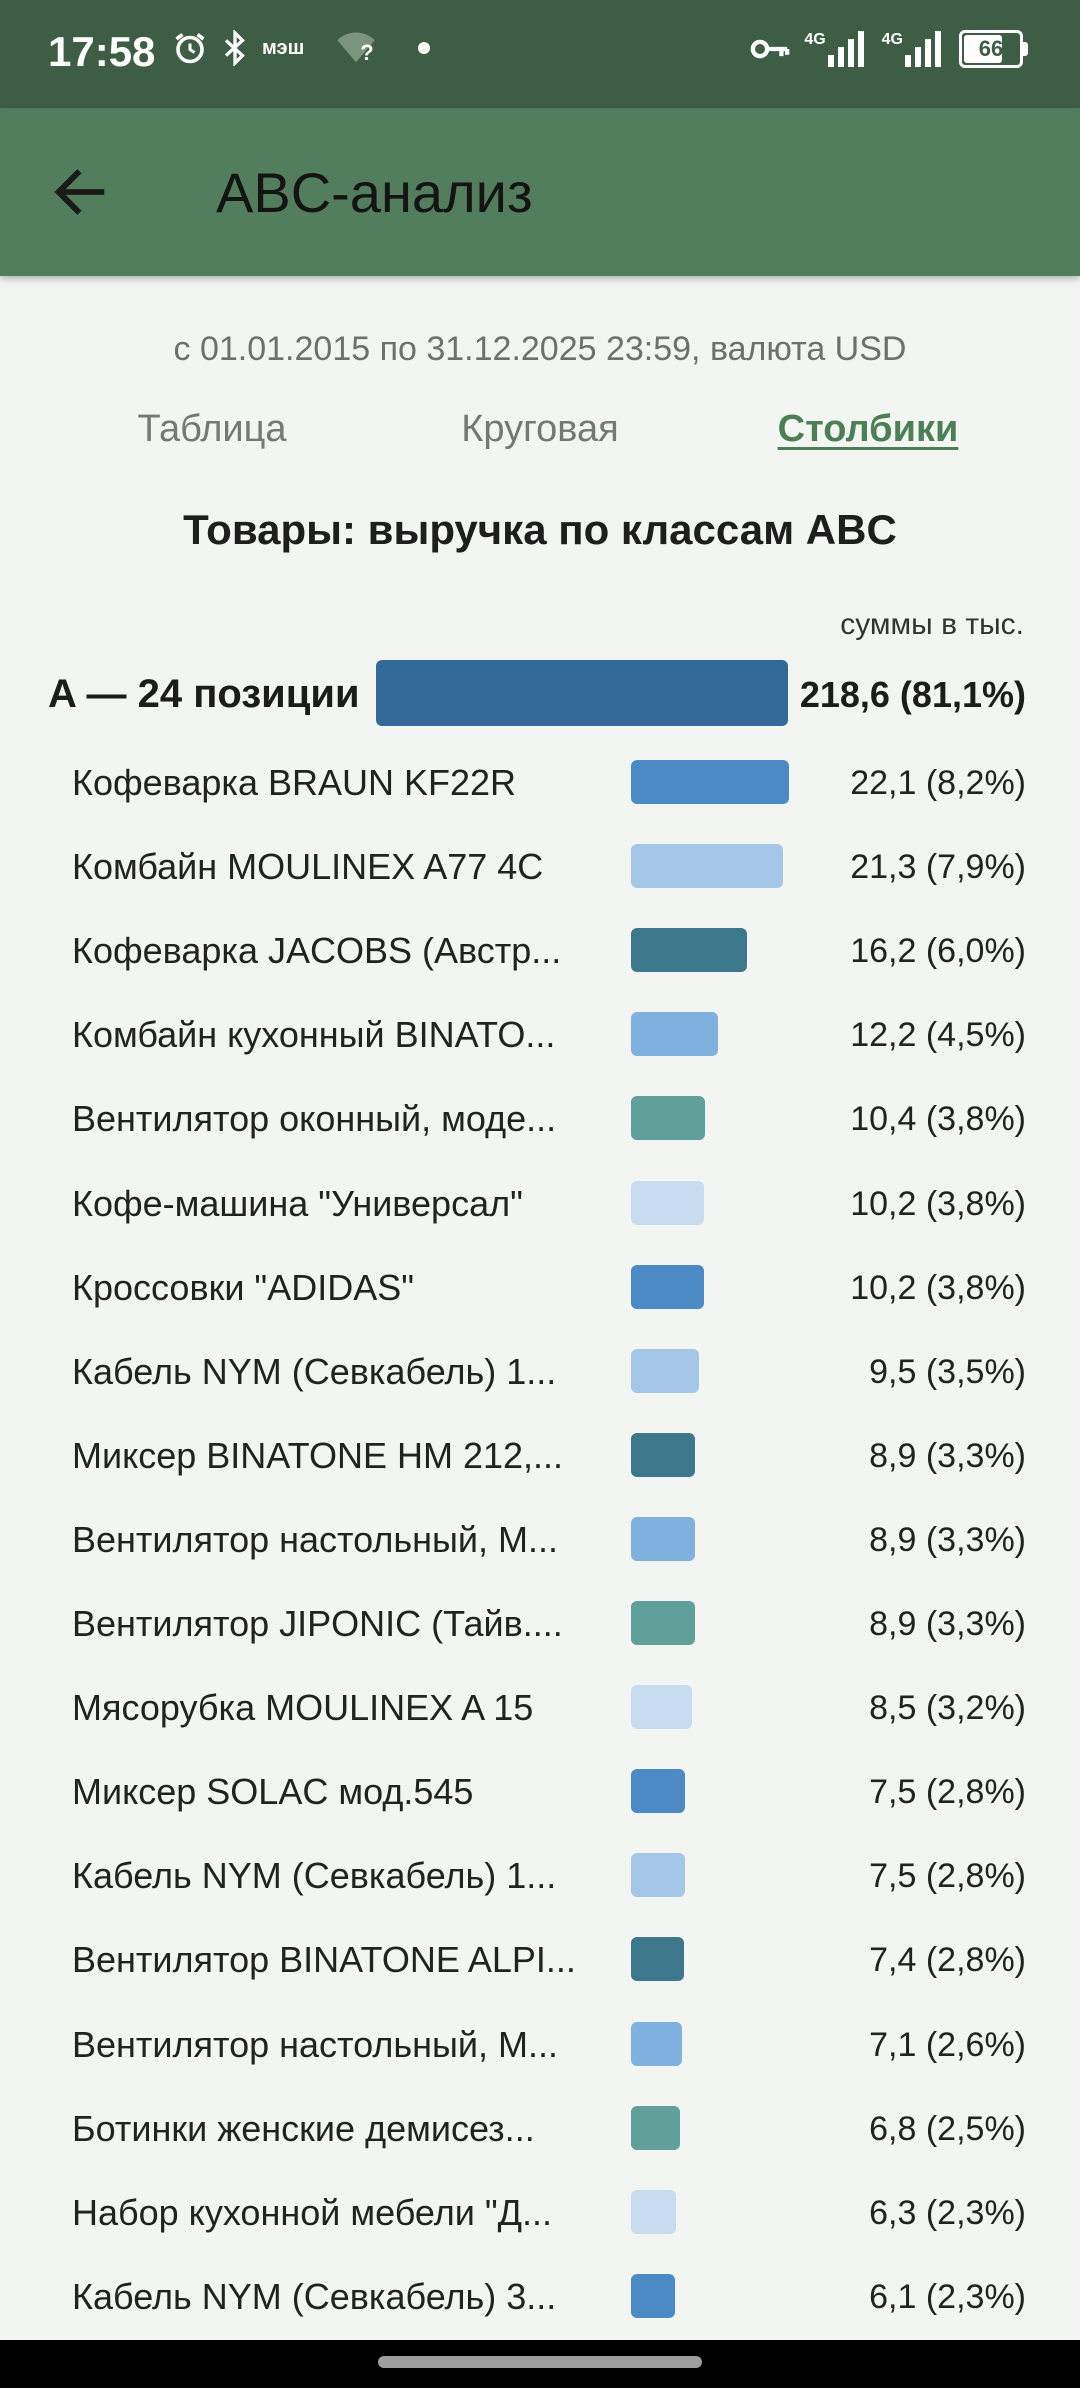 The width and height of the screenshot is (1080, 2388). What do you see at coordinates (938, 867) in the screenshot?
I see `item-value: 21,3 (7,9%)` at bounding box center [938, 867].